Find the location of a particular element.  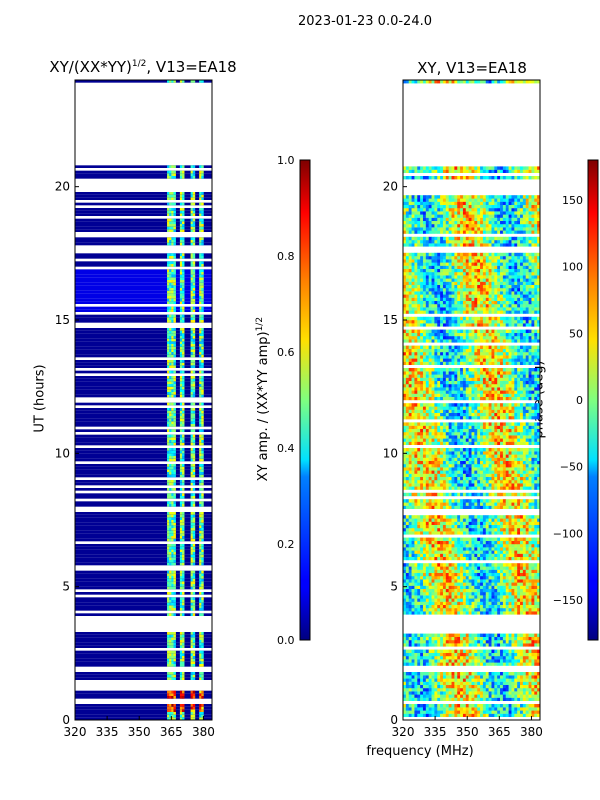

right-colorbar-tick: −100 is located at coordinates (568, 533).